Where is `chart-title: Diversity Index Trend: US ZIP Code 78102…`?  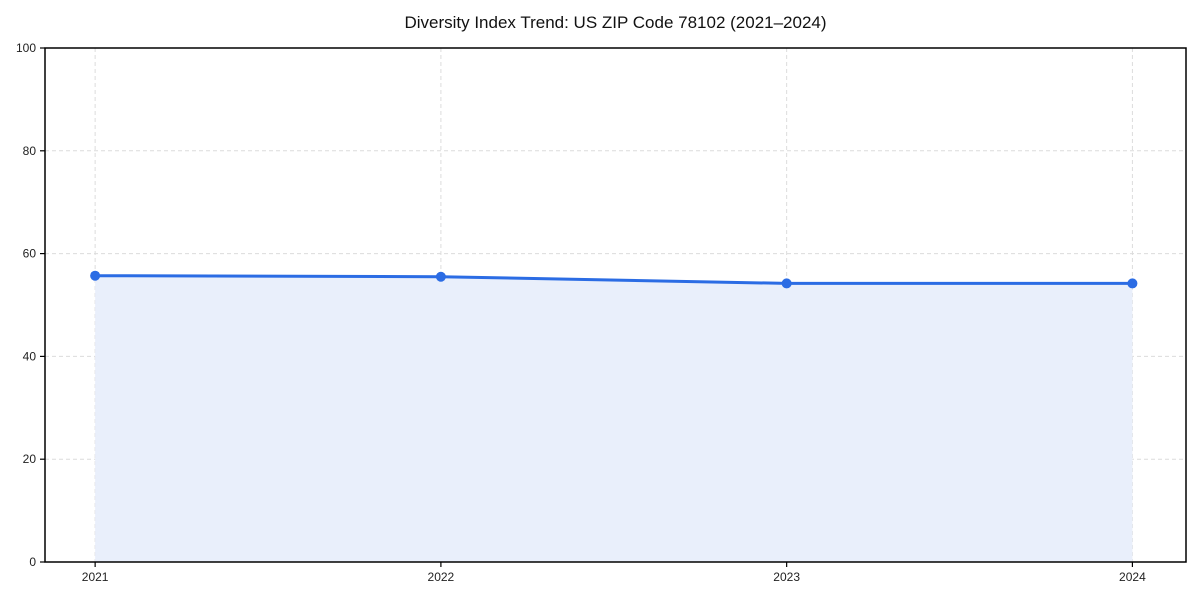
chart-title: Diversity Index Trend: US ZIP Code 78102… is located at coordinates (615, 22).